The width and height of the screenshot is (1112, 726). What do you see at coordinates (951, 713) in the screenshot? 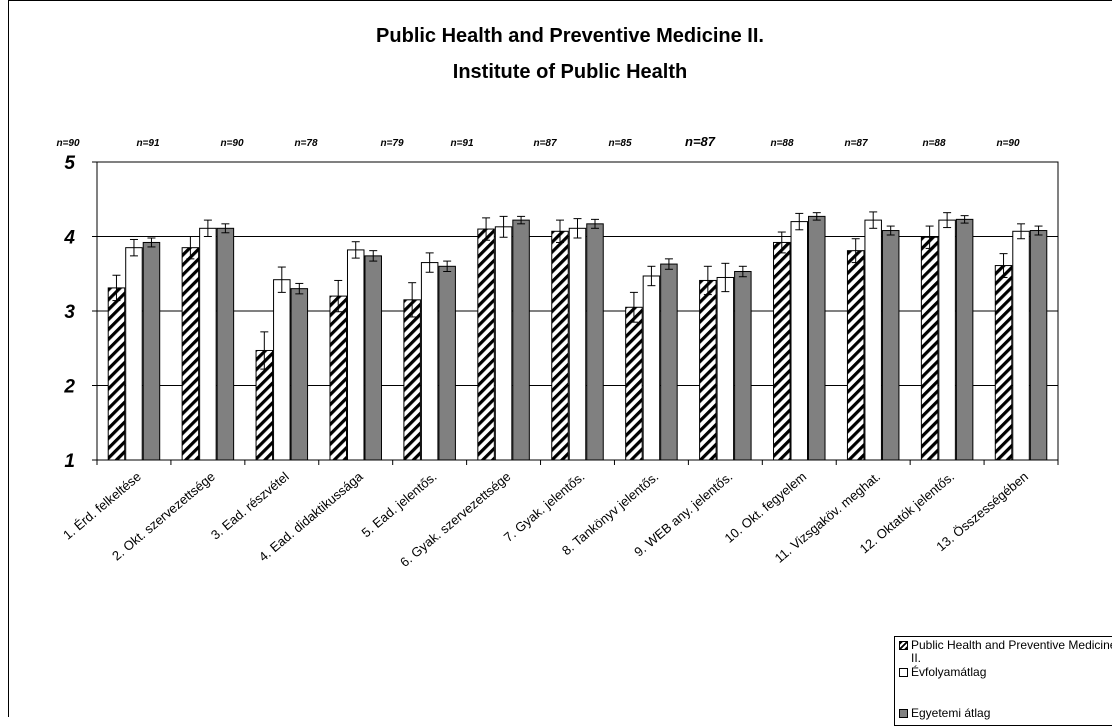
I see `legend-label-3: Egyetemi átlag` at bounding box center [951, 713].